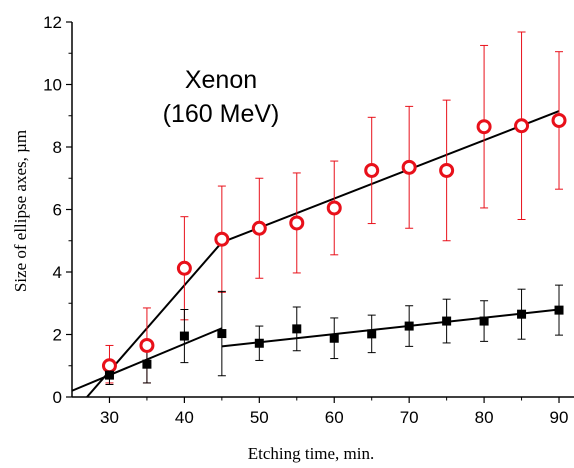 The width and height of the screenshot is (574, 468). I want to click on x-tick-label: 70, so click(409, 417).